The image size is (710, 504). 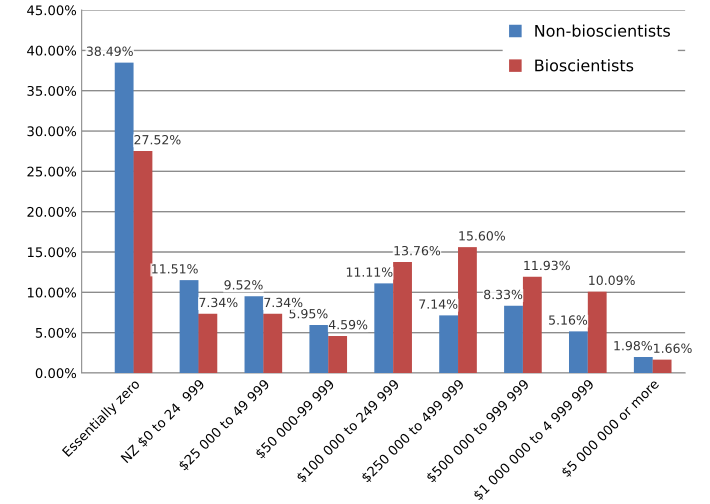 I want to click on y-tick-label: 40.00%, so click(x=51, y=51).